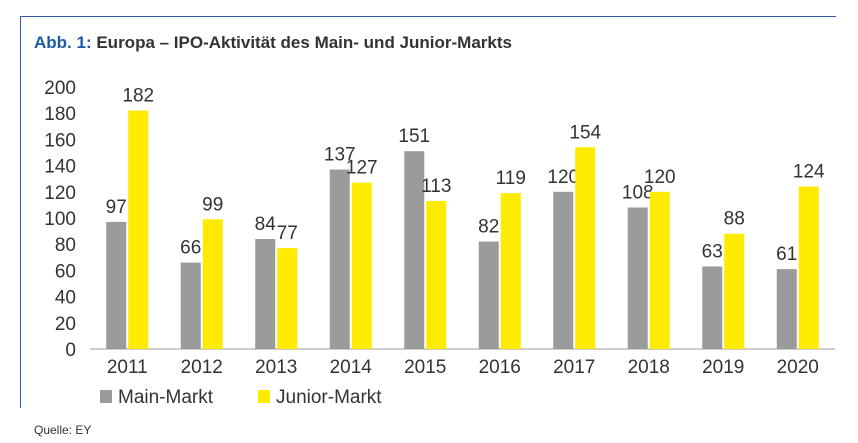 Image resolution: width=858 pixels, height=443 pixels. Describe the element at coordinates (138, 96) in the screenshot. I see `junior-markt-value-label: 182` at that location.